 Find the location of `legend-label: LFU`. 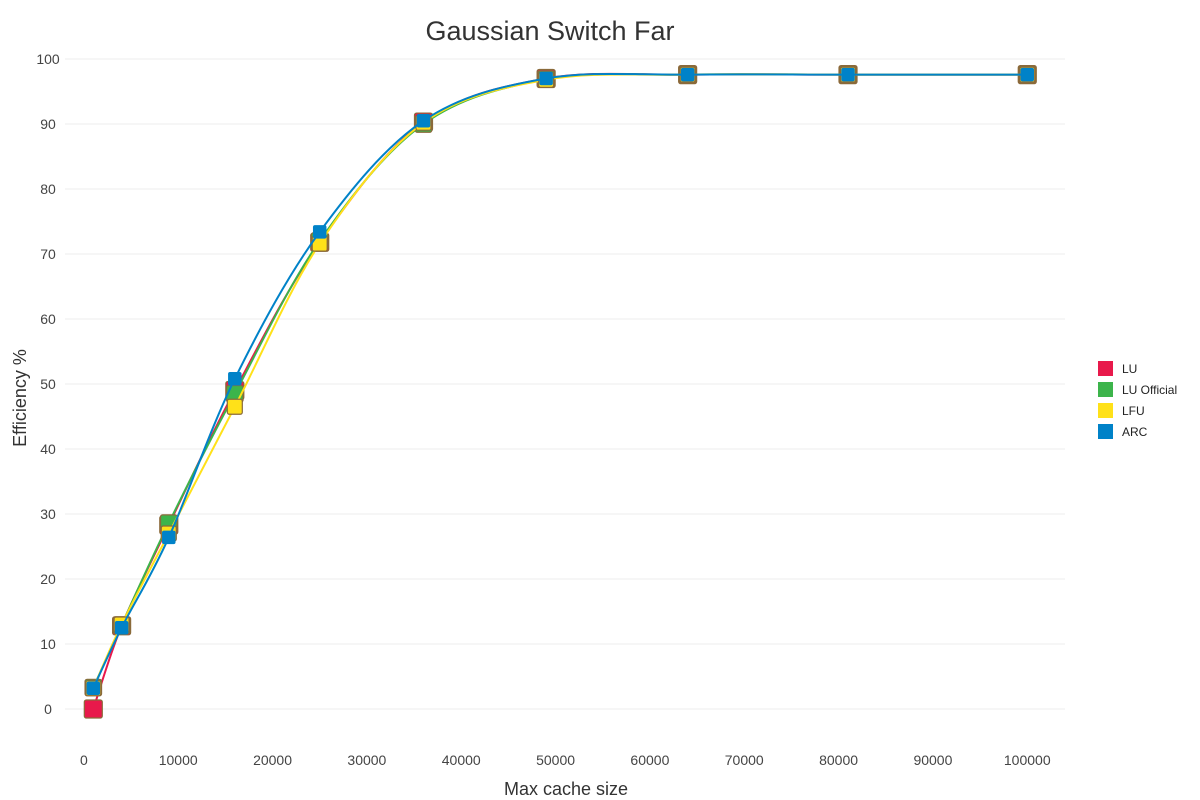

legend-label: LFU is located at coordinates (1133, 411).